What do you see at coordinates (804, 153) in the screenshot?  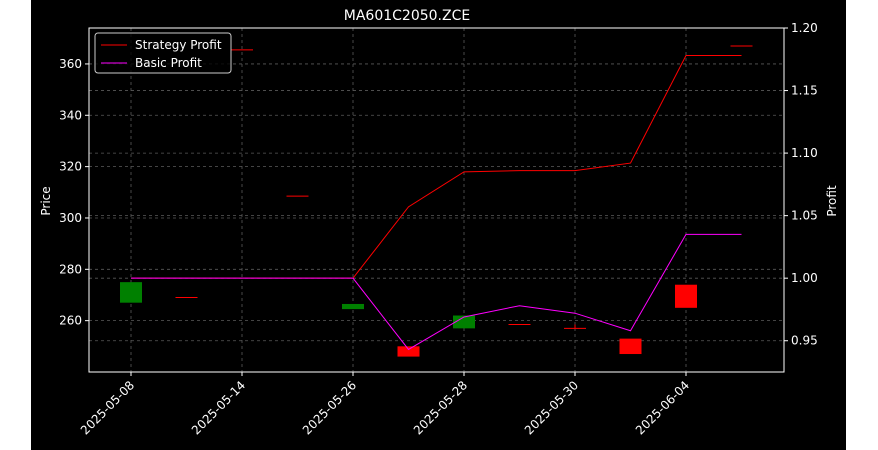 I see `y-right-tick-label: 1.10` at bounding box center [804, 153].